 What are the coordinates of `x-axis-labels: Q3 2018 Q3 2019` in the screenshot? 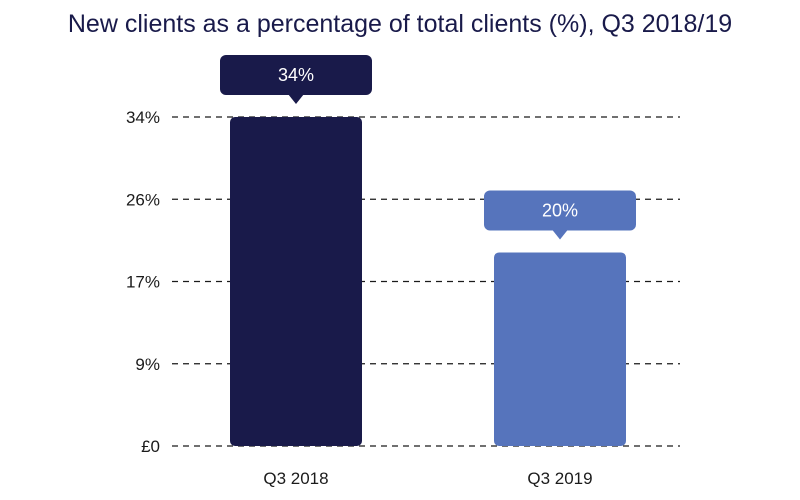 It's located at (427, 478).